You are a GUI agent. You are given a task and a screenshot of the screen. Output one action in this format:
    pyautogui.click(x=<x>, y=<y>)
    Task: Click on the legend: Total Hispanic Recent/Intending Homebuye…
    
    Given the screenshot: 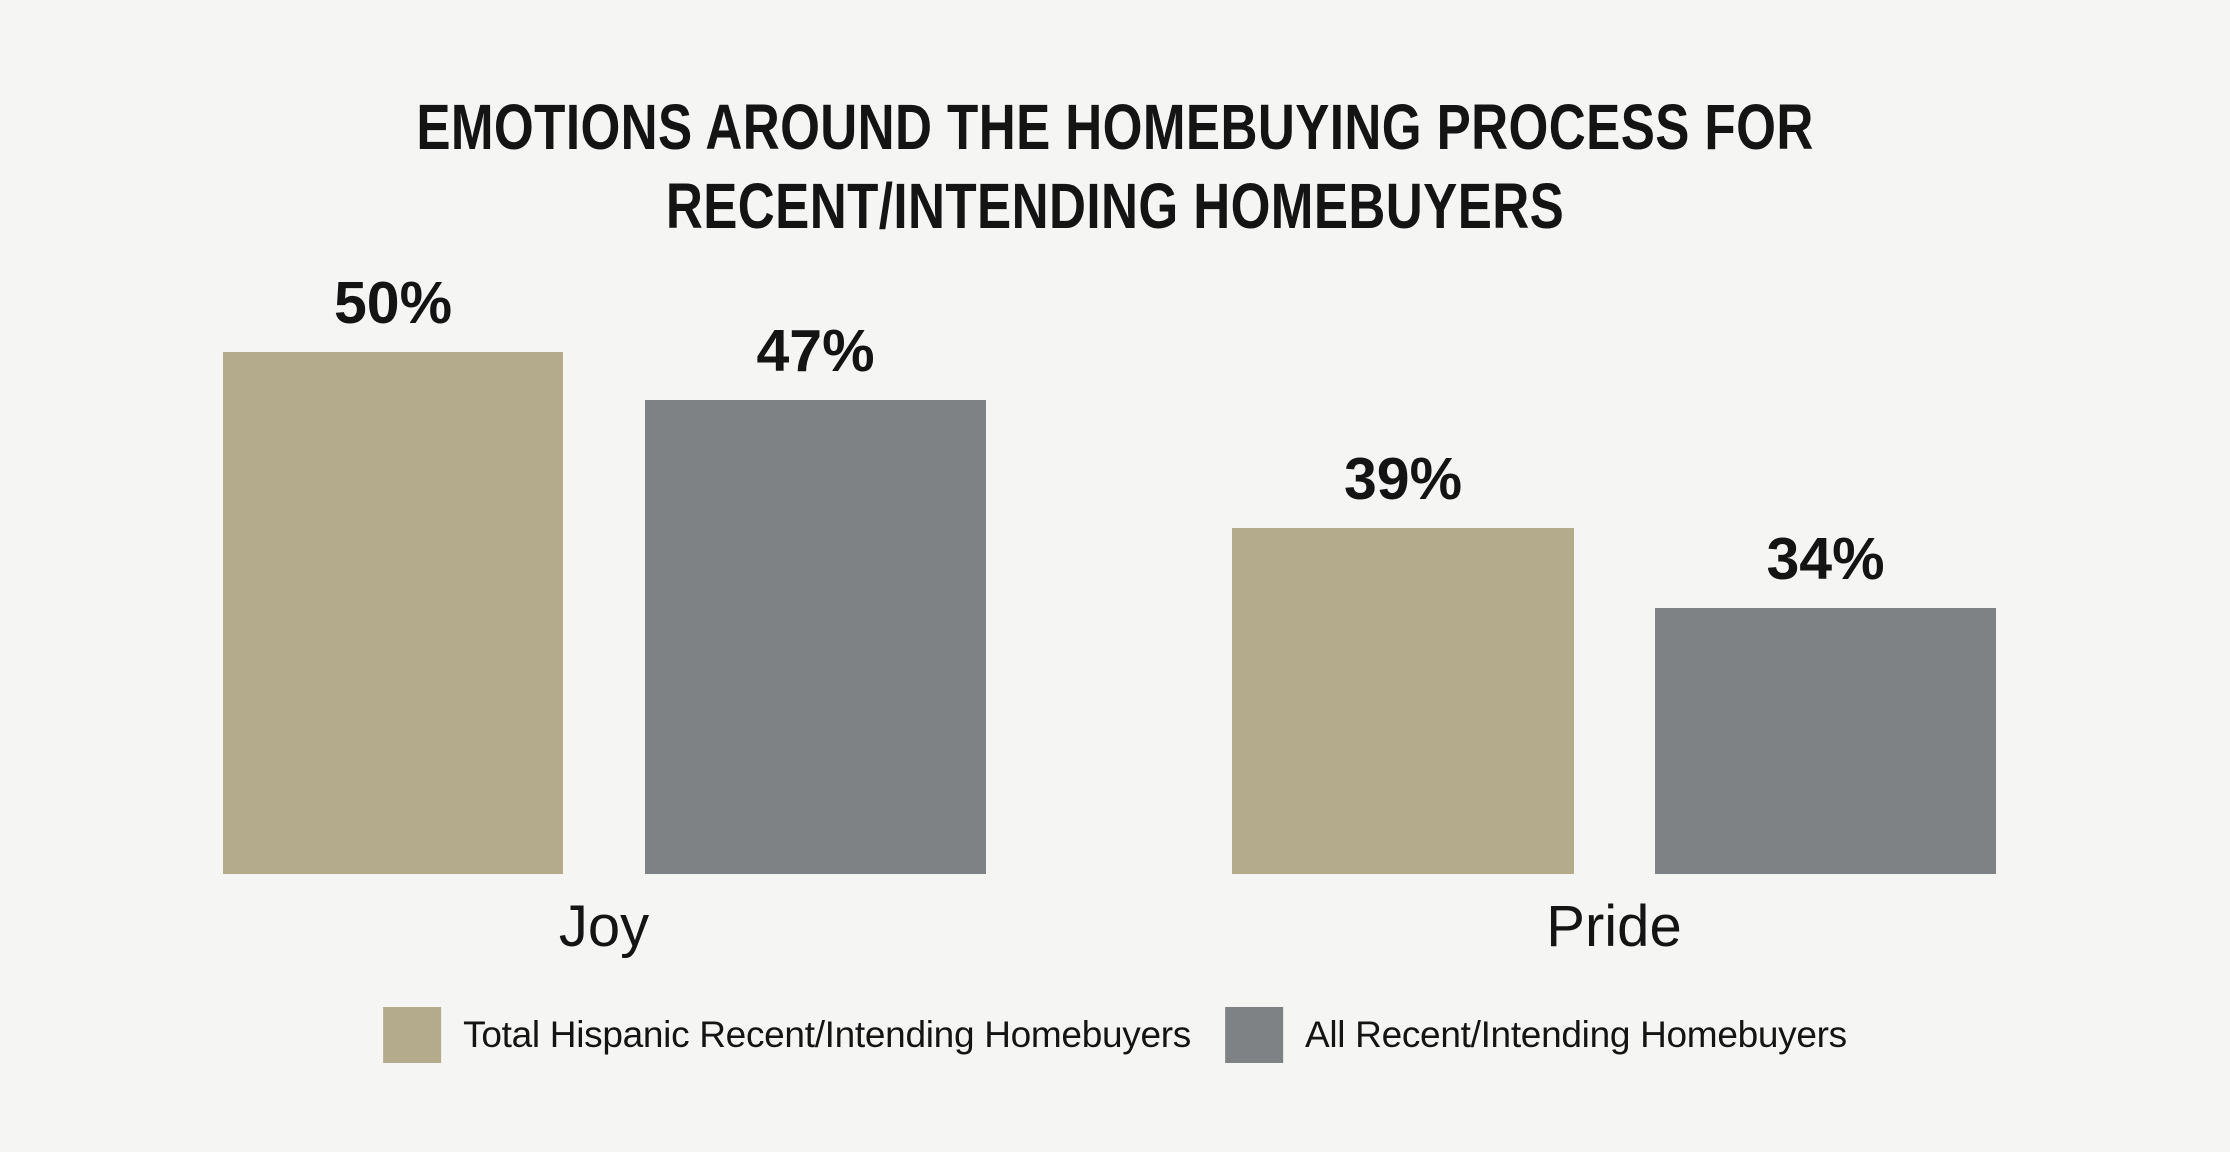 What is the action you would take?
    pyautogui.click(x=1115, y=1035)
    